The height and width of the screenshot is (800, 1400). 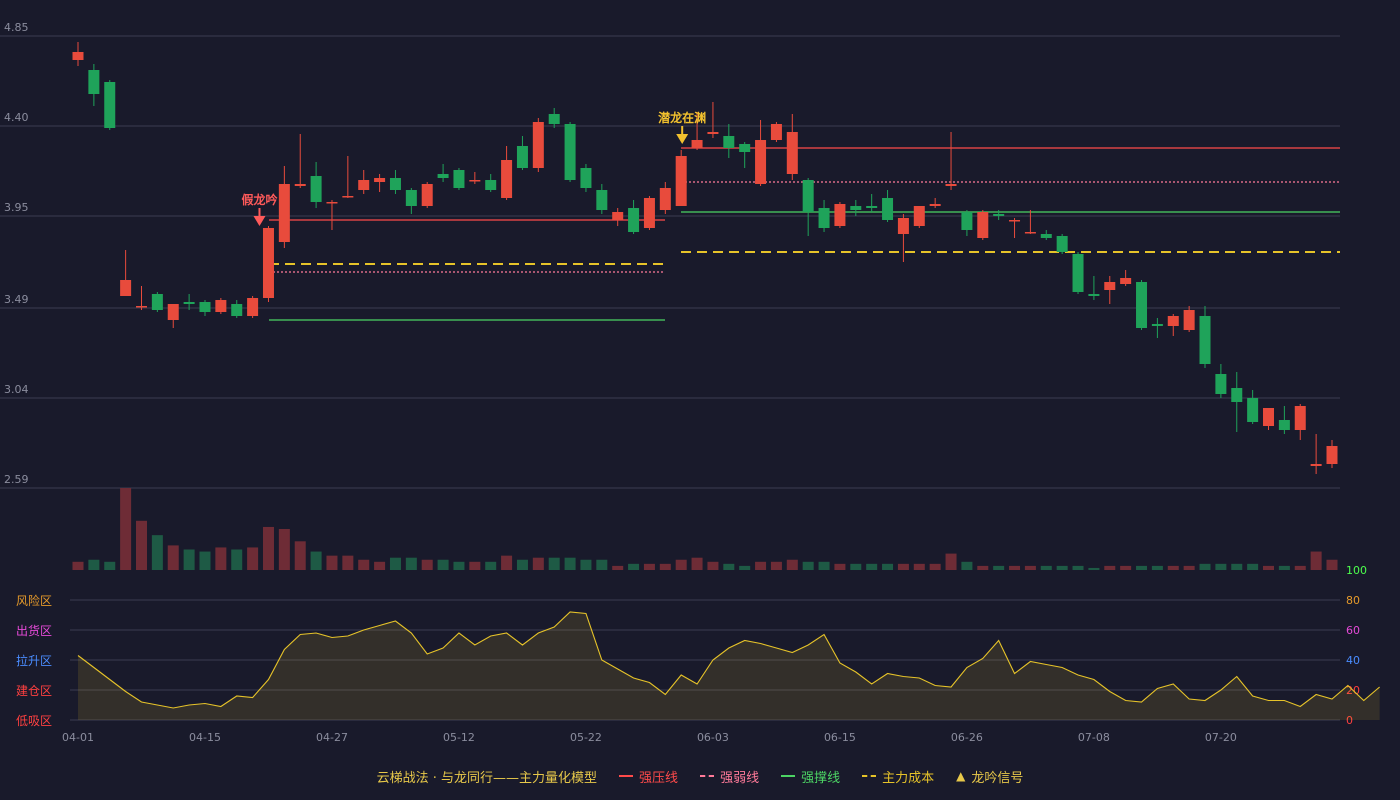 What do you see at coordinates (989, 776) in the screenshot?
I see `legend-item-dragon-signal: ▲ 龙吟信号` at bounding box center [989, 776].